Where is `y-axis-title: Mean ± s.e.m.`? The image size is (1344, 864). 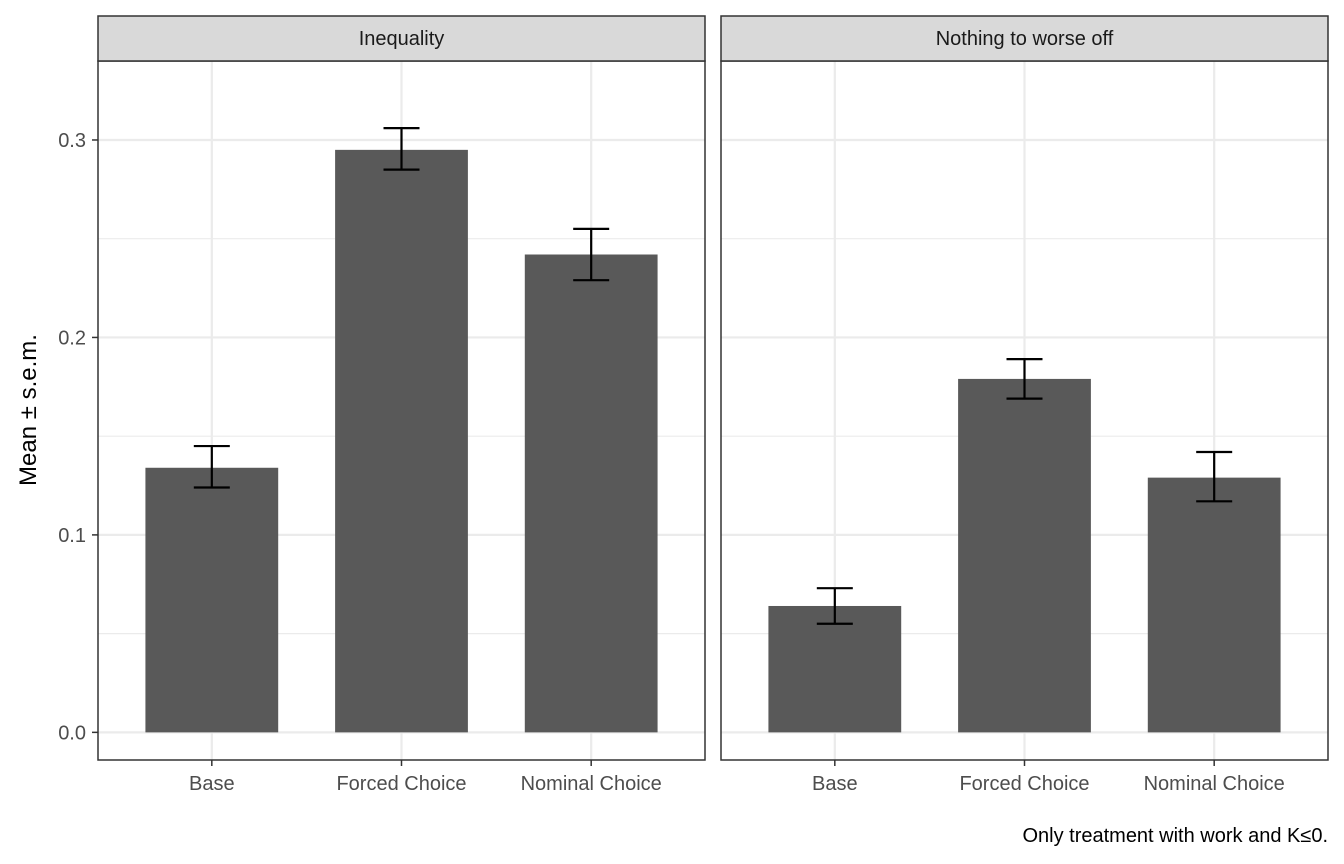
y-axis-title: Mean ± s.e.m. is located at coordinates (28, 410).